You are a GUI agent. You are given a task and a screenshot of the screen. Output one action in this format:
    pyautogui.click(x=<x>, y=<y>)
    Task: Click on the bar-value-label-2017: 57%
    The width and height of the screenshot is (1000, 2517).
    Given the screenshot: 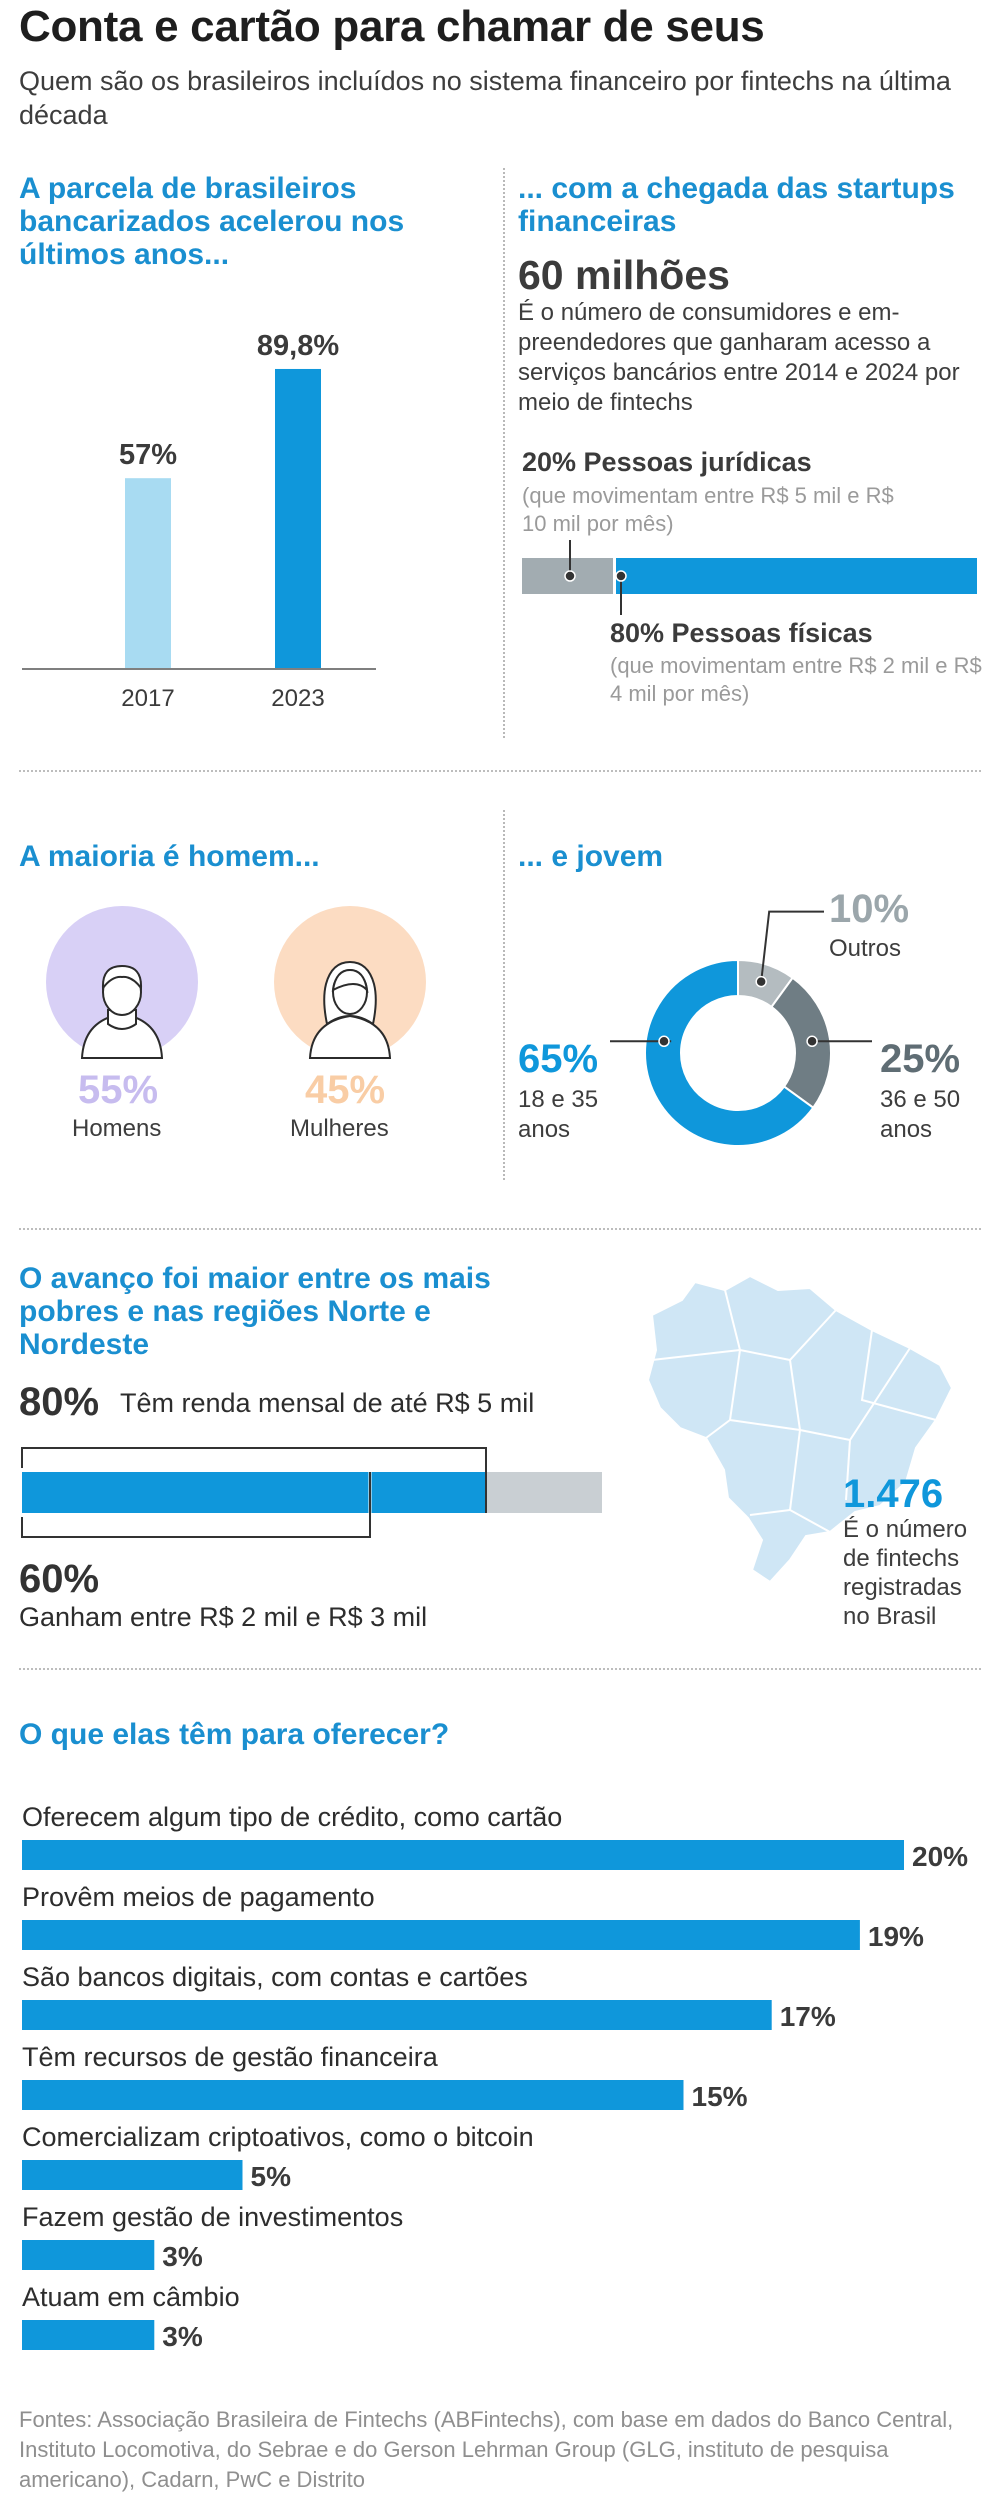 What is the action you would take?
    pyautogui.click(x=148, y=455)
    